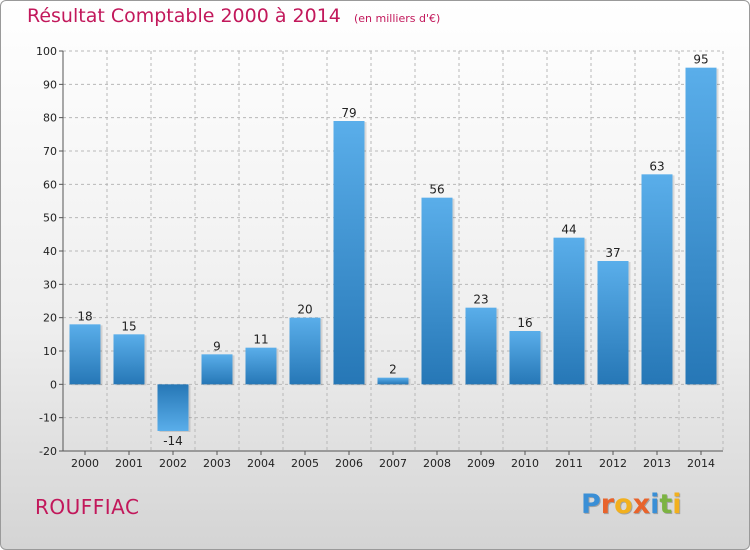 This screenshot has width=750, height=550. What do you see at coordinates (591, 504) in the screenshot?
I see `logo-letter: P` at bounding box center [591, 504].